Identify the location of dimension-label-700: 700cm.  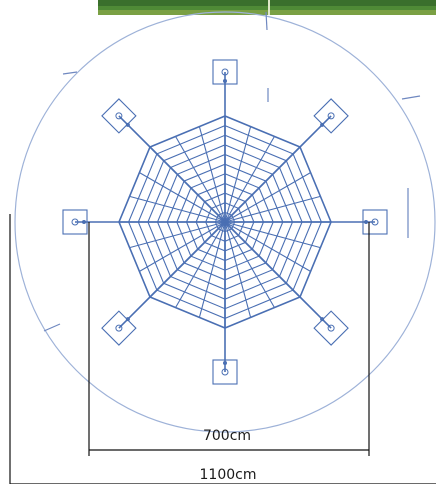
(227, 436).